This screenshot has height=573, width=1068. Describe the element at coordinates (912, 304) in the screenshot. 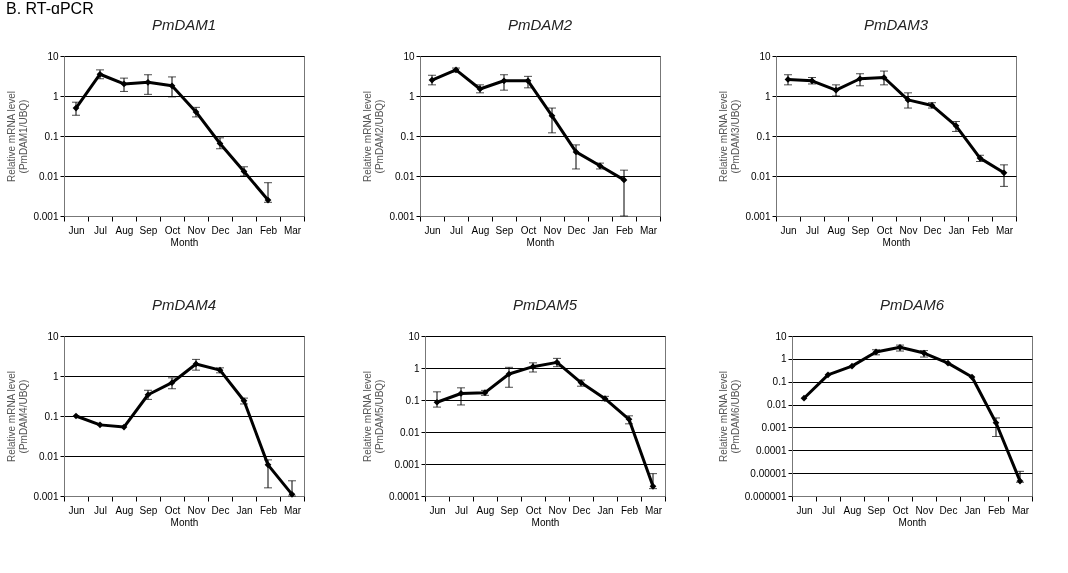

I see `chart-title: PmDAM6` at that location.